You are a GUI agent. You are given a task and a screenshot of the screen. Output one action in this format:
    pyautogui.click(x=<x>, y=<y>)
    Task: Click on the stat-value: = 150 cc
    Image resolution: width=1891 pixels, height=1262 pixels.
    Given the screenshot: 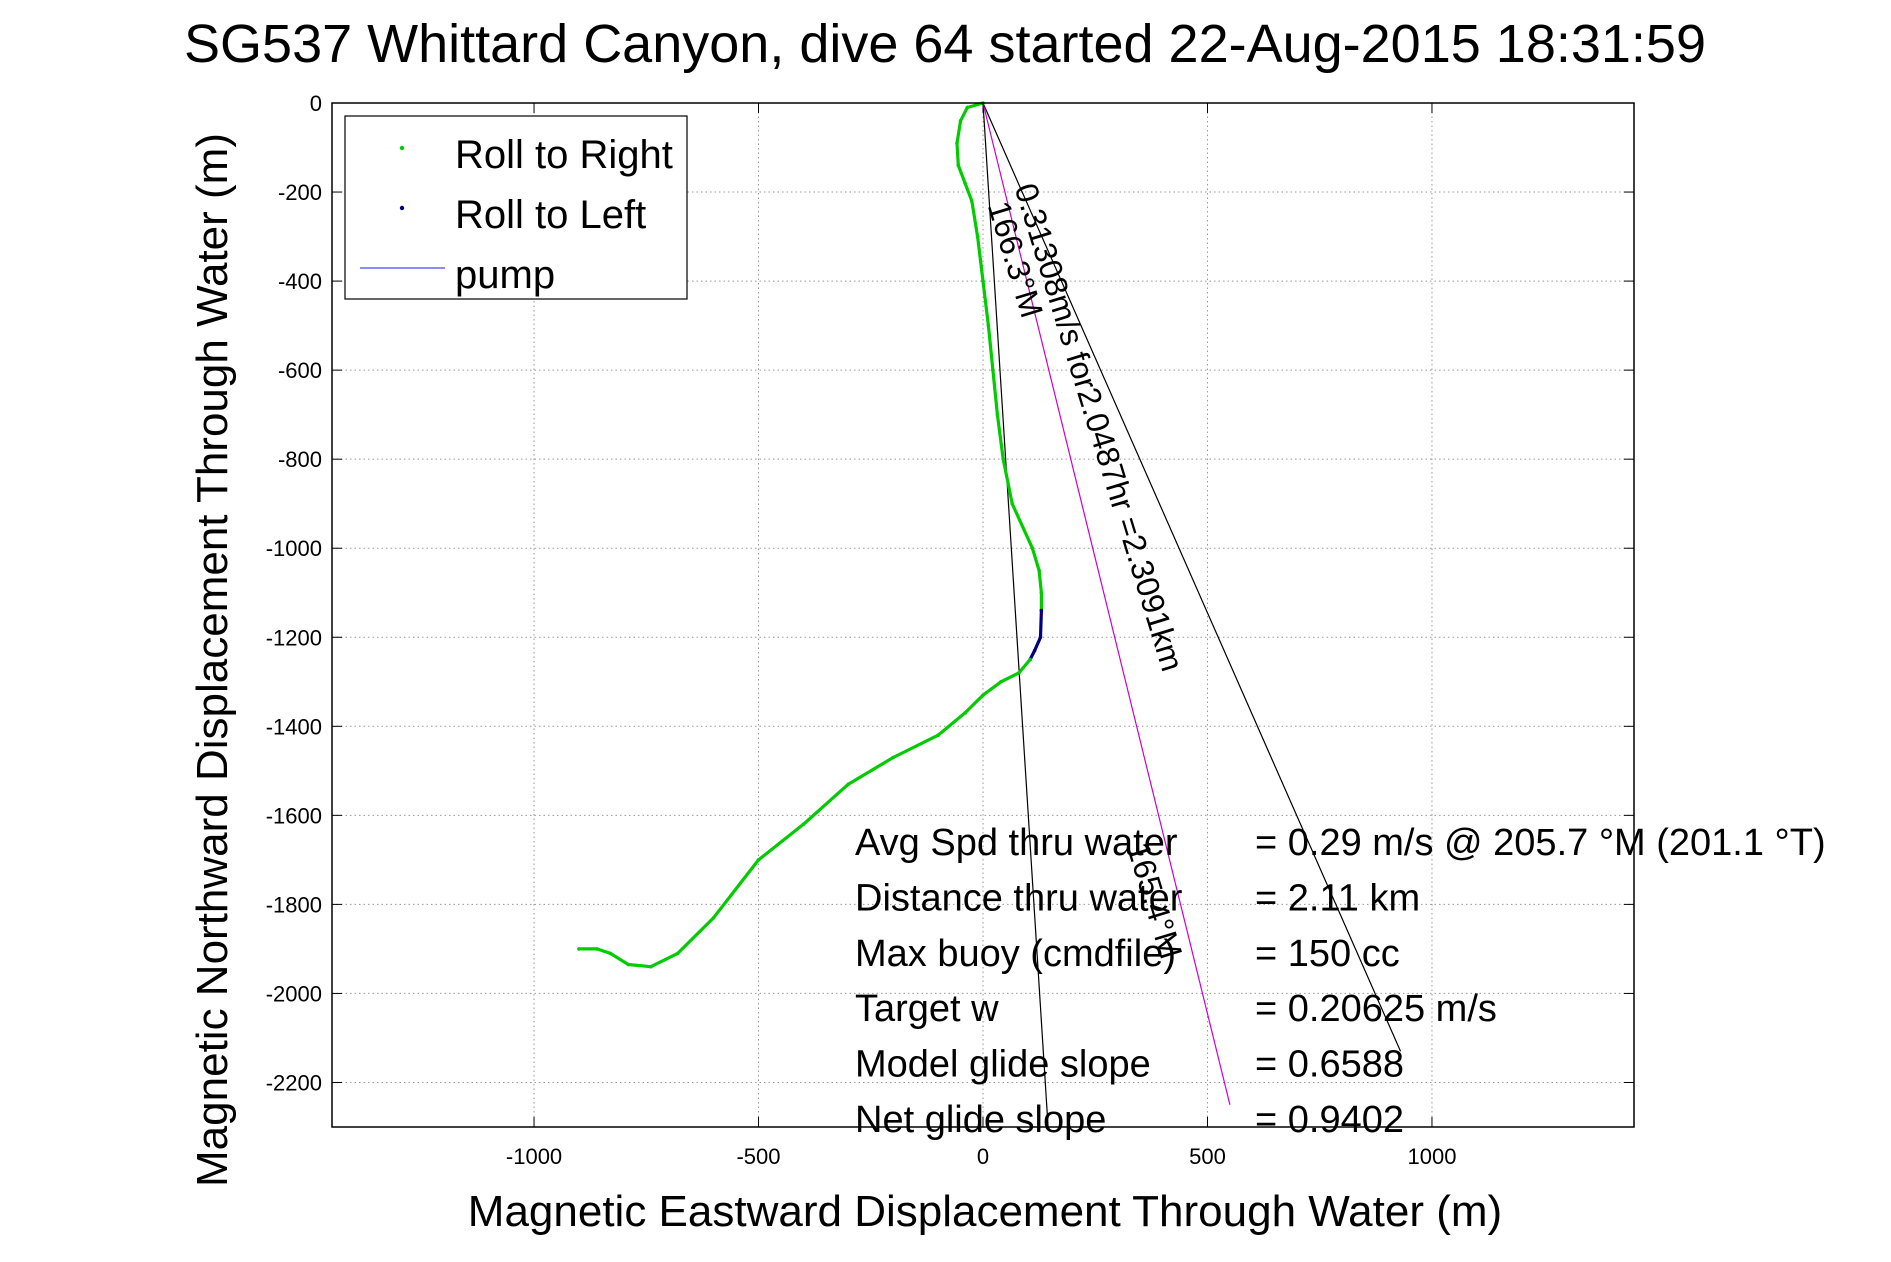 What is the action you would take?
    pyautogui.click(x=1327, y=954)
    